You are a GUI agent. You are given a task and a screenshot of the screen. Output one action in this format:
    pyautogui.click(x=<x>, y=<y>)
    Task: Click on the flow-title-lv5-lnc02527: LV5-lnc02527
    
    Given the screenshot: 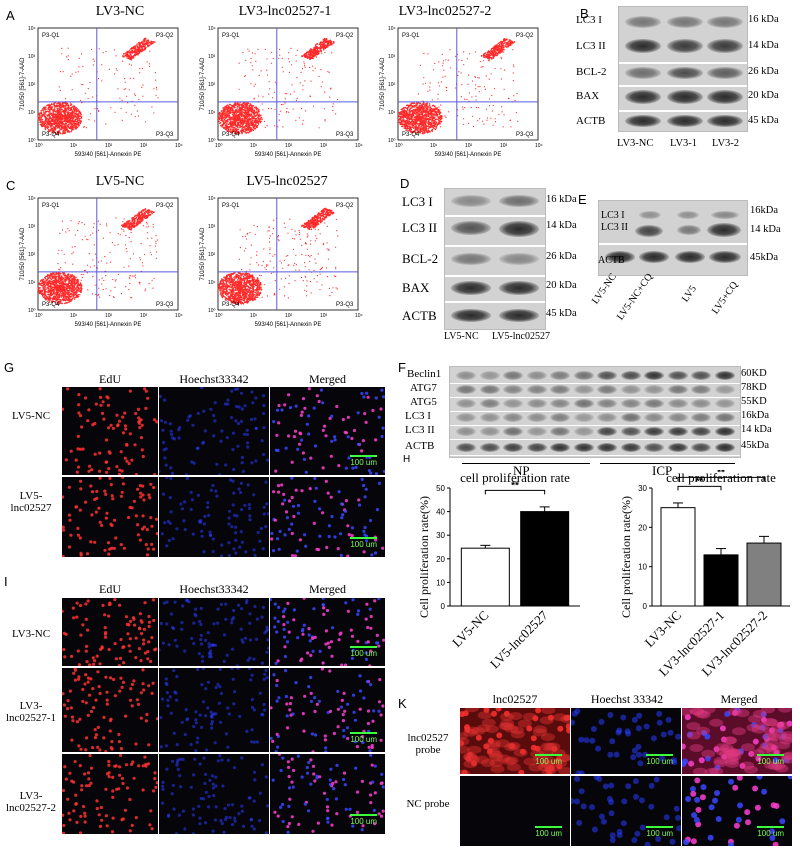 What is the action you would take?
    pyautogui.click(x=287, y=181)
    